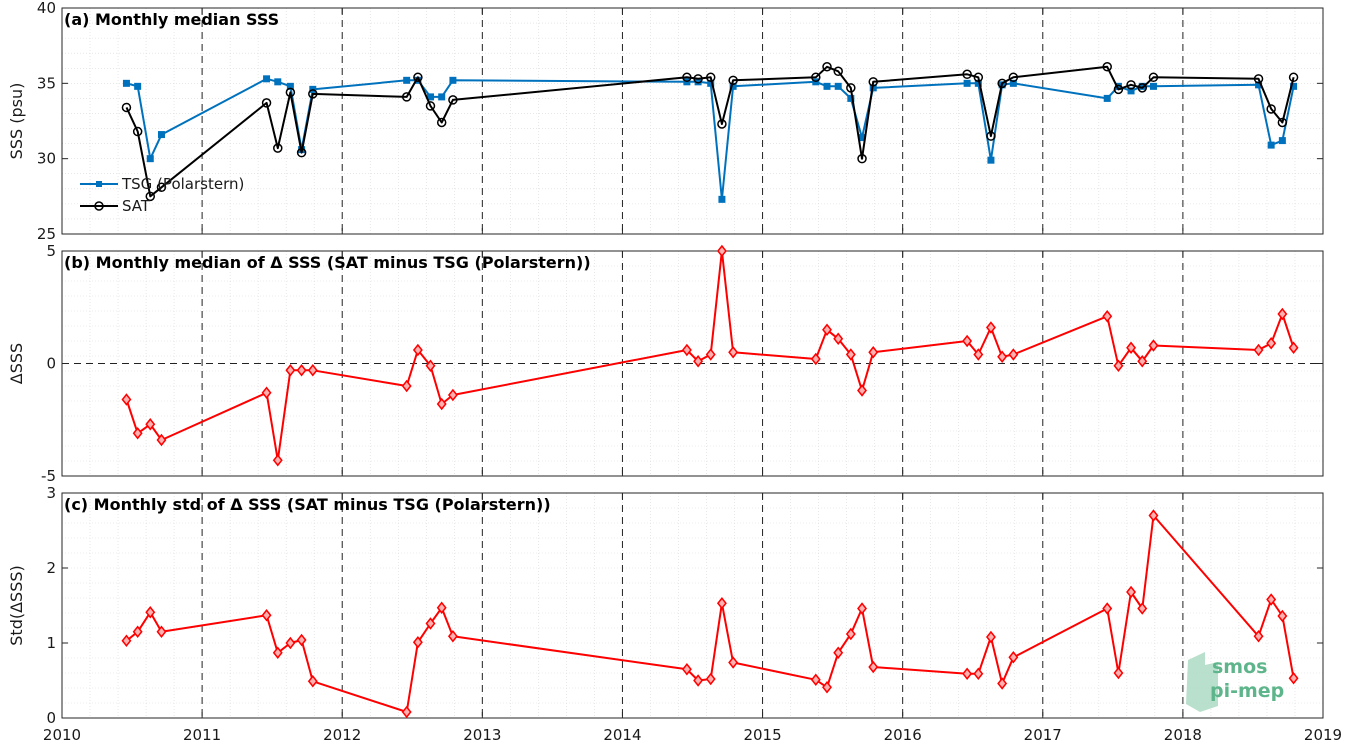 The image size is (1348, 745). Describe the element at coordinates (622, 735) in the screenshot. I see `x-tick-label: 2014` at that location.